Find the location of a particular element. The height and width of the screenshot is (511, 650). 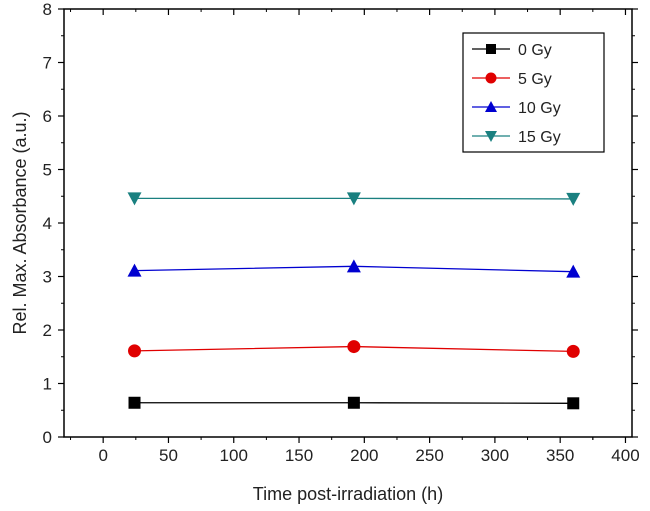

x-axis-label: Time post-irradiation (h) is located at coordinates (348, 494).